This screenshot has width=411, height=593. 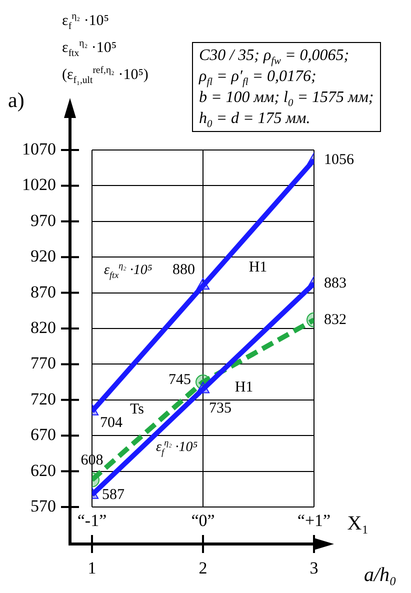 What do you see at coordinates (43, 327) in the screenshot?
I see `y-tick-label: 820` at bounding box center [43, 327].